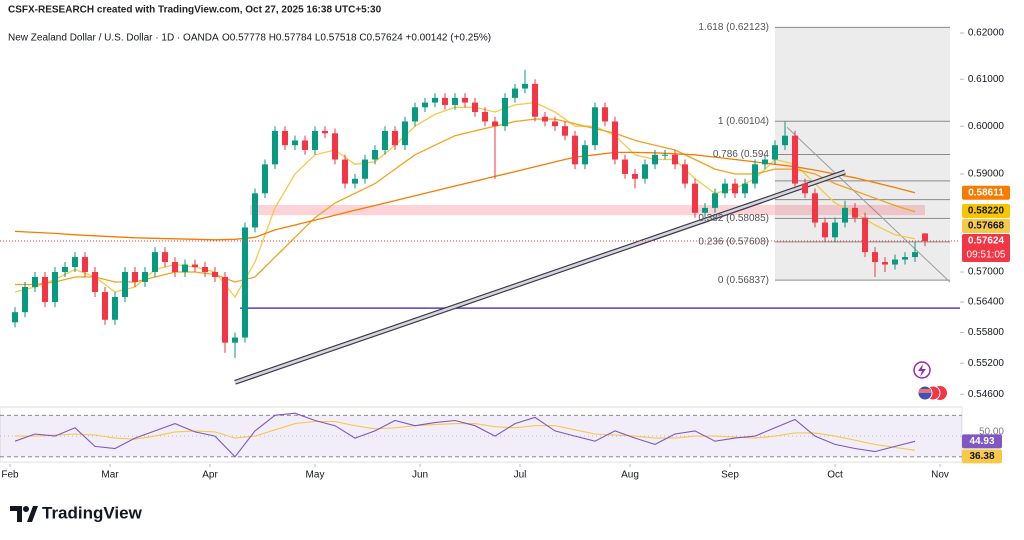  Describe the element at coordinates (24, 514) in the screenshot. I see `logo` at that location.